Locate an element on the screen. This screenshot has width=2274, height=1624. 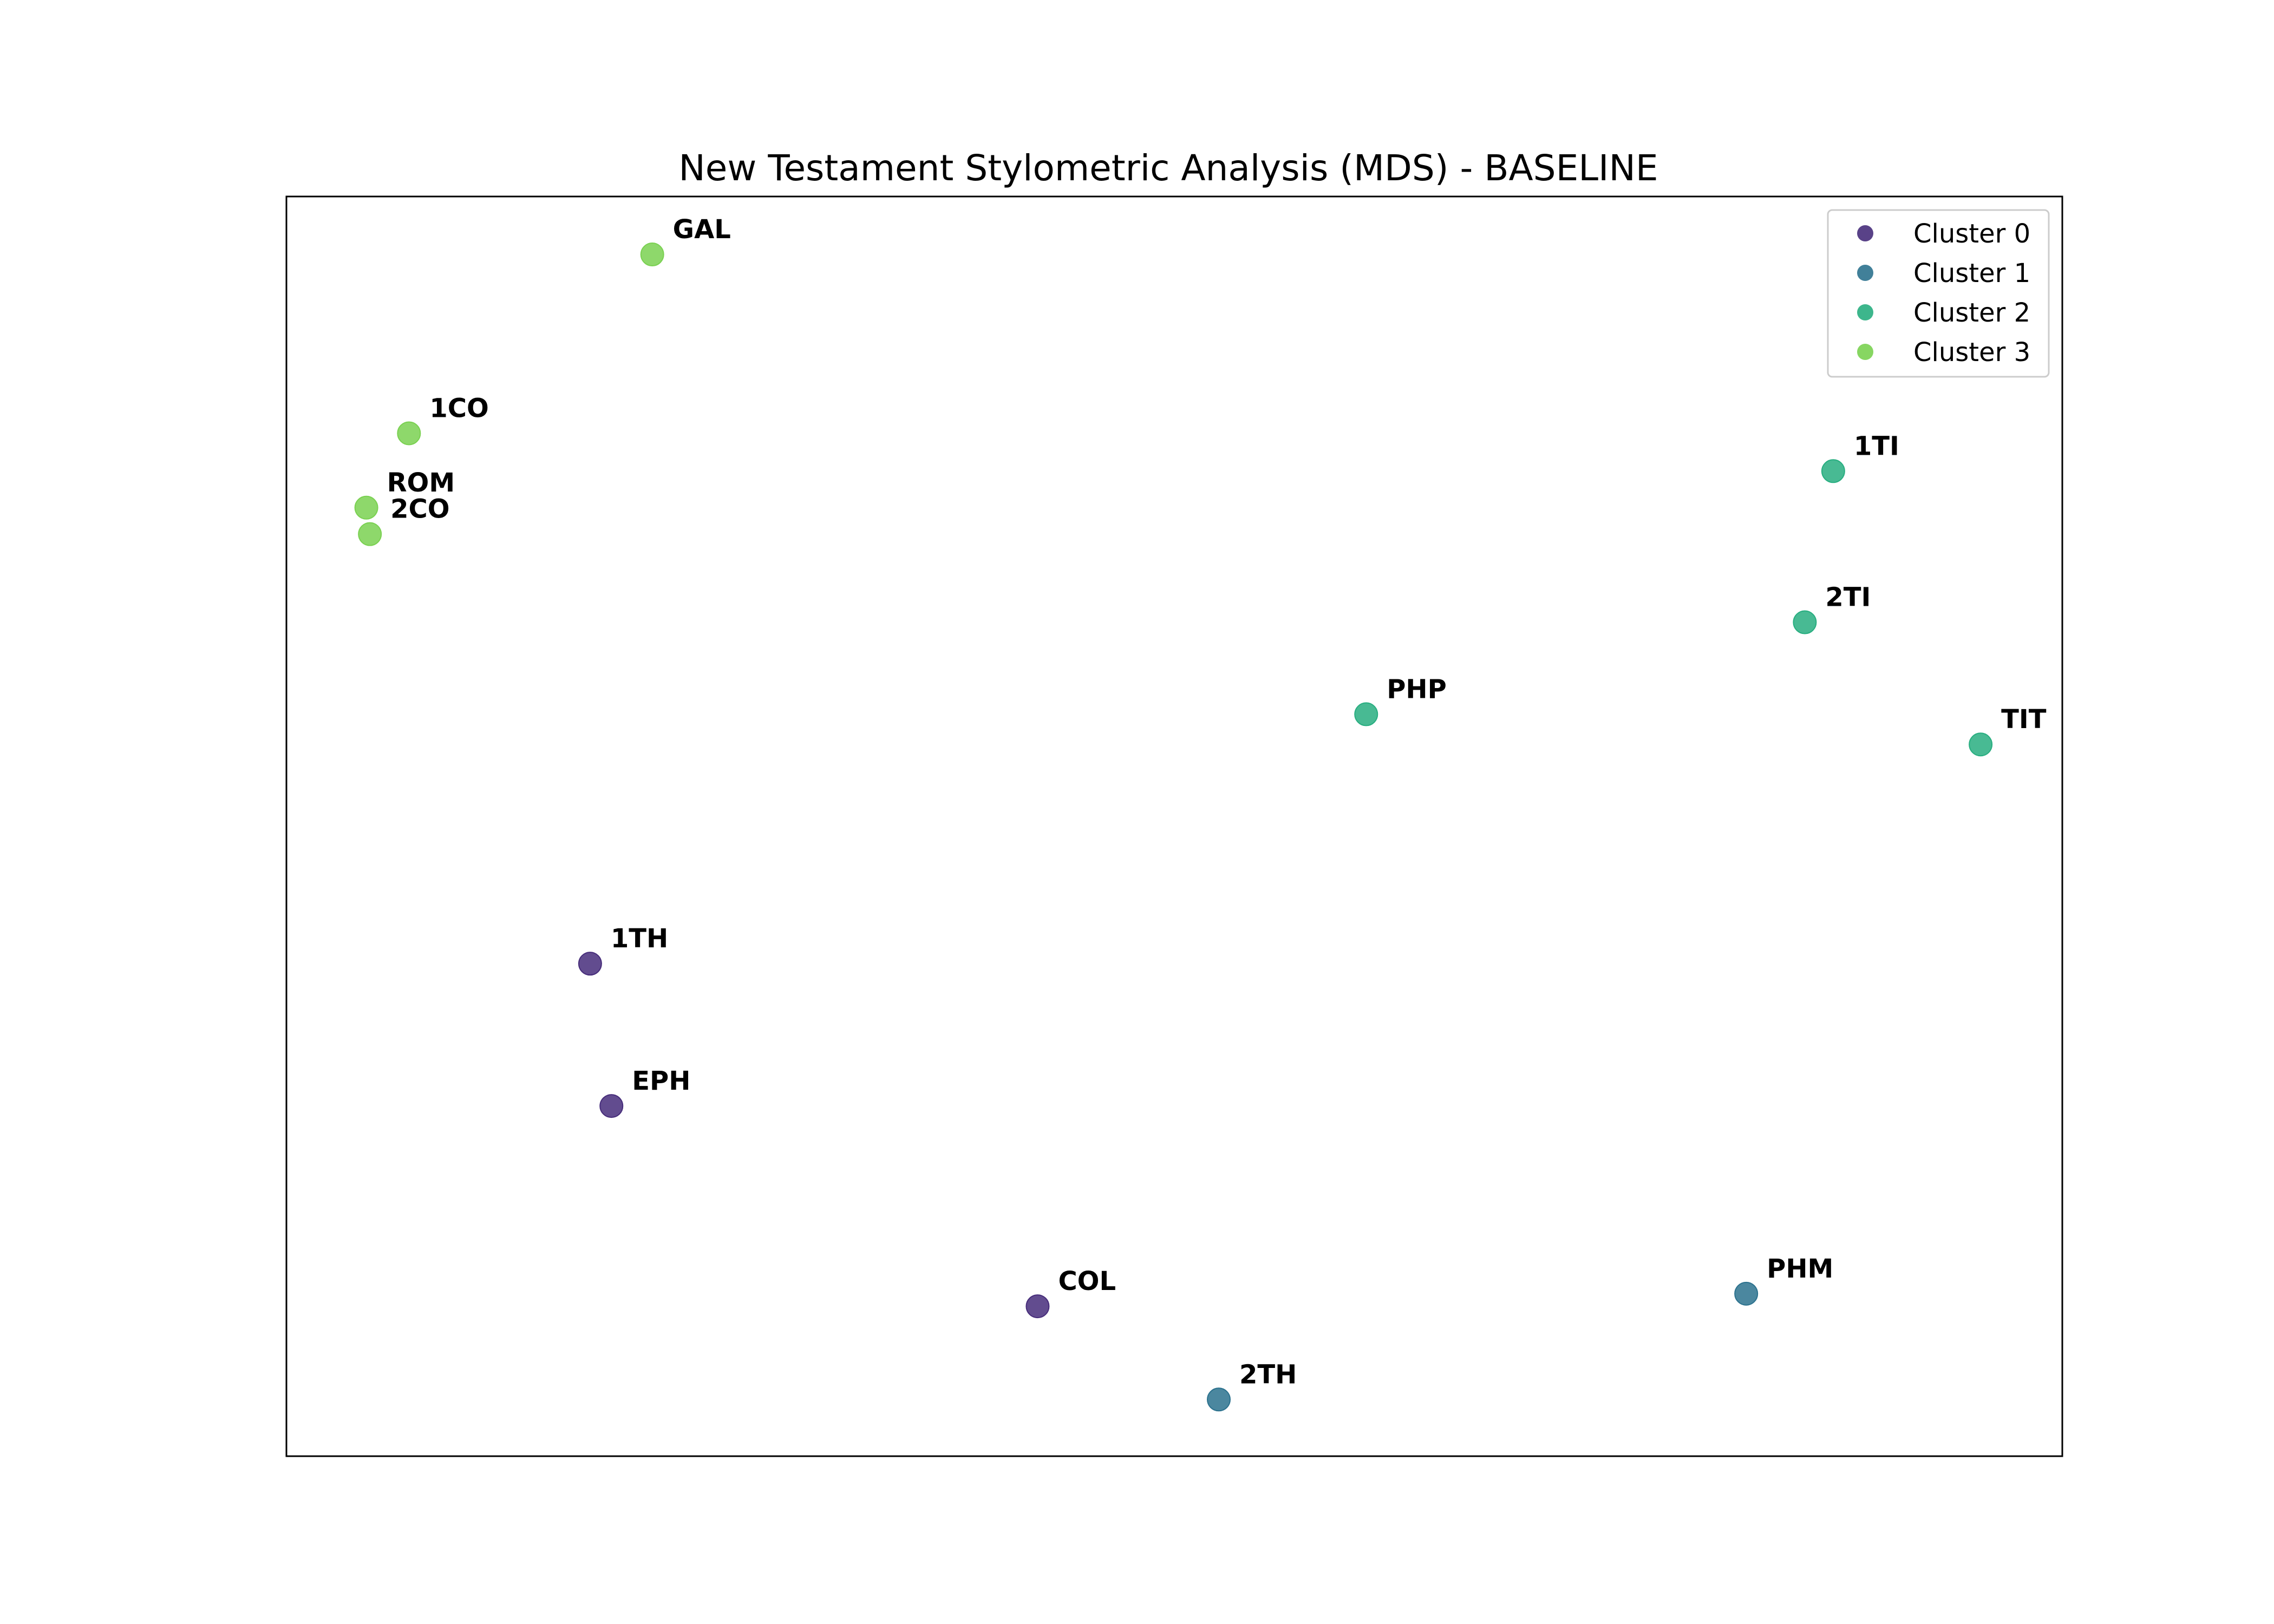
data-point-php is located at coordinates (1366, 714).